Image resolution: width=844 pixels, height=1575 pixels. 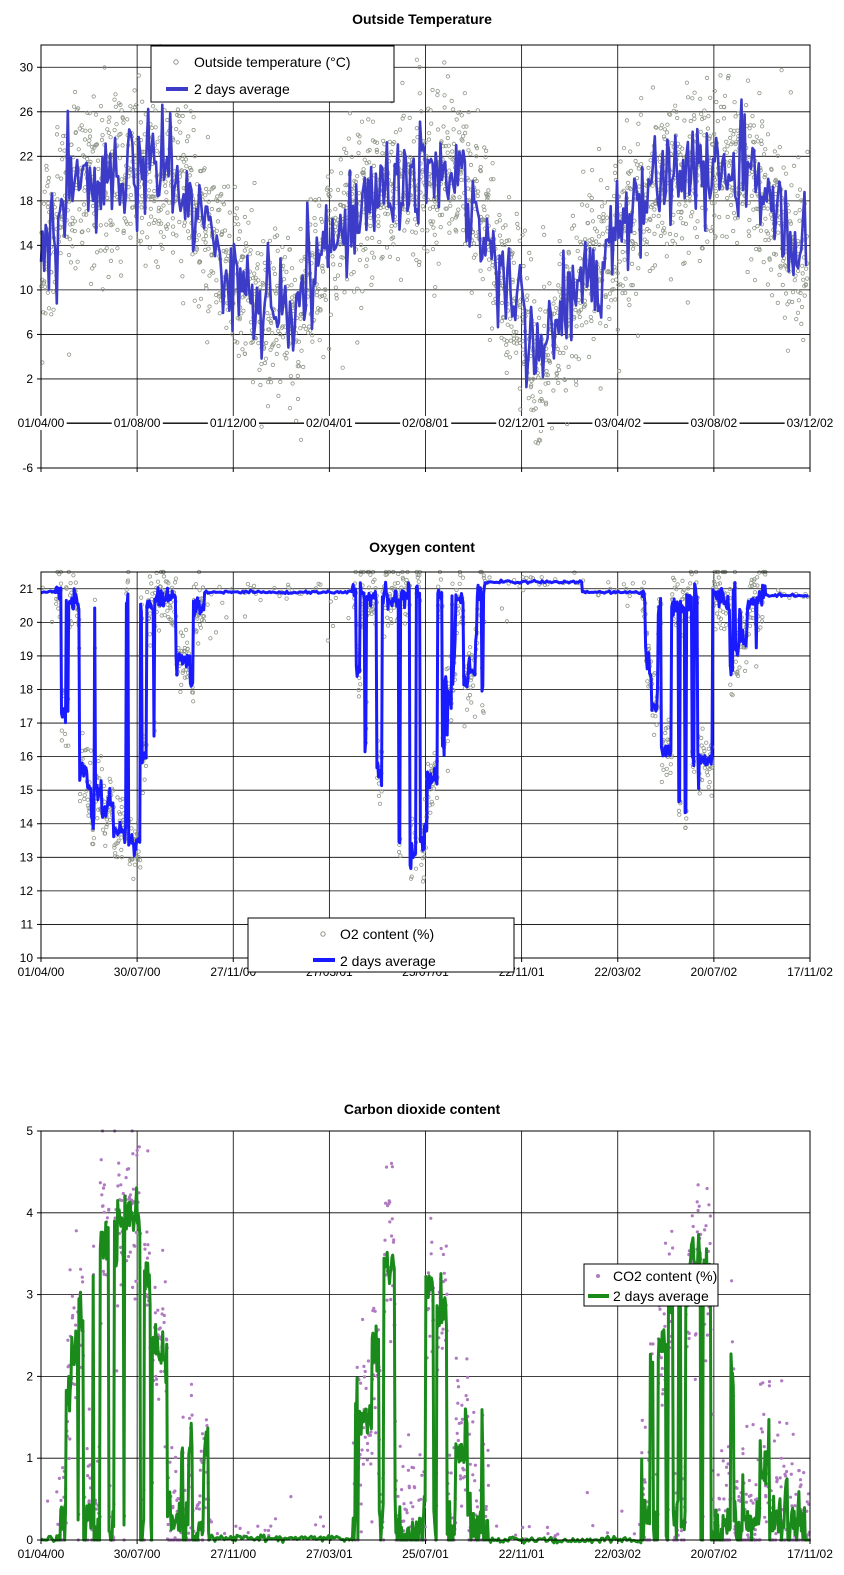 I want to click on y-tick-label: 0, so click(x=29, y=1540).